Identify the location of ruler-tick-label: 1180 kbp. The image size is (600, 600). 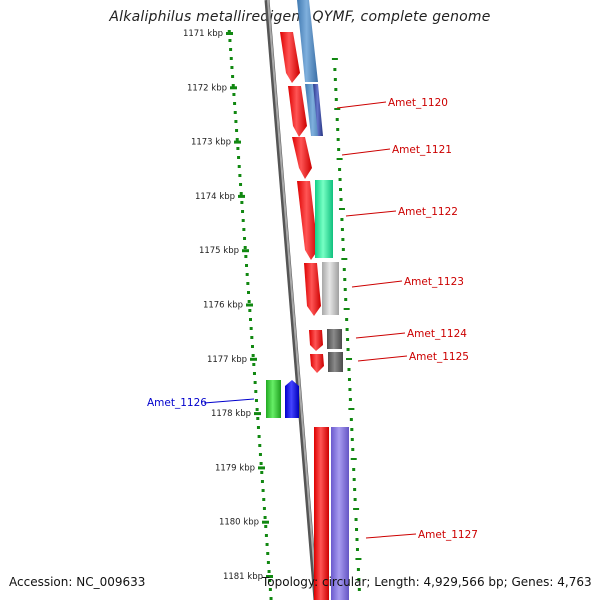
(239, 523).